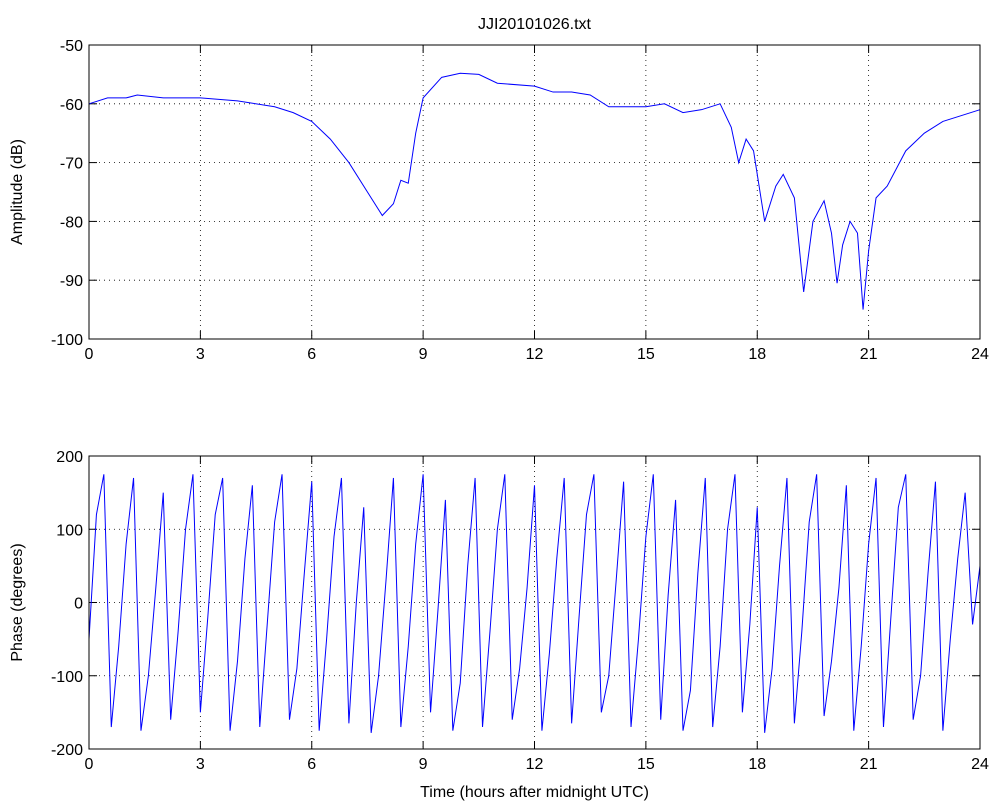 This screenshot has width=998, height=806. I want to click on y-tick-label: -70, so click(71, 164).